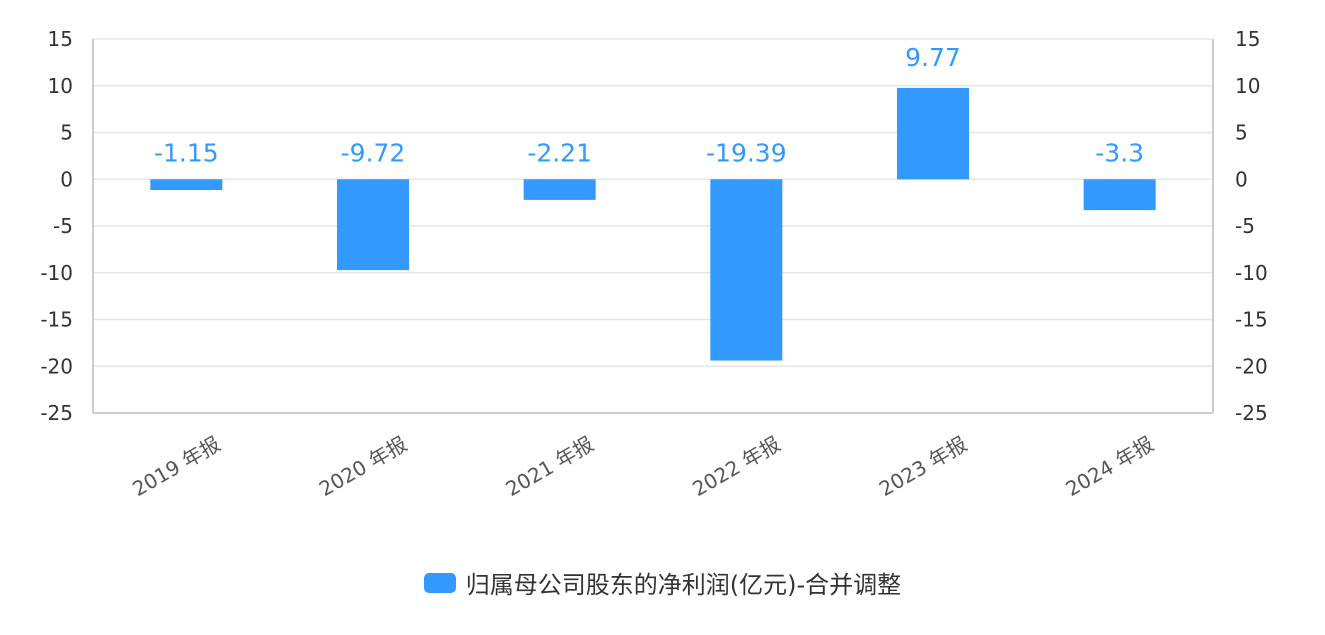 The image size is (1325, 635). Describe the element at coordinates (1241, 179) in the screenshot. I see `y-tick-label-right: 0` at that location.